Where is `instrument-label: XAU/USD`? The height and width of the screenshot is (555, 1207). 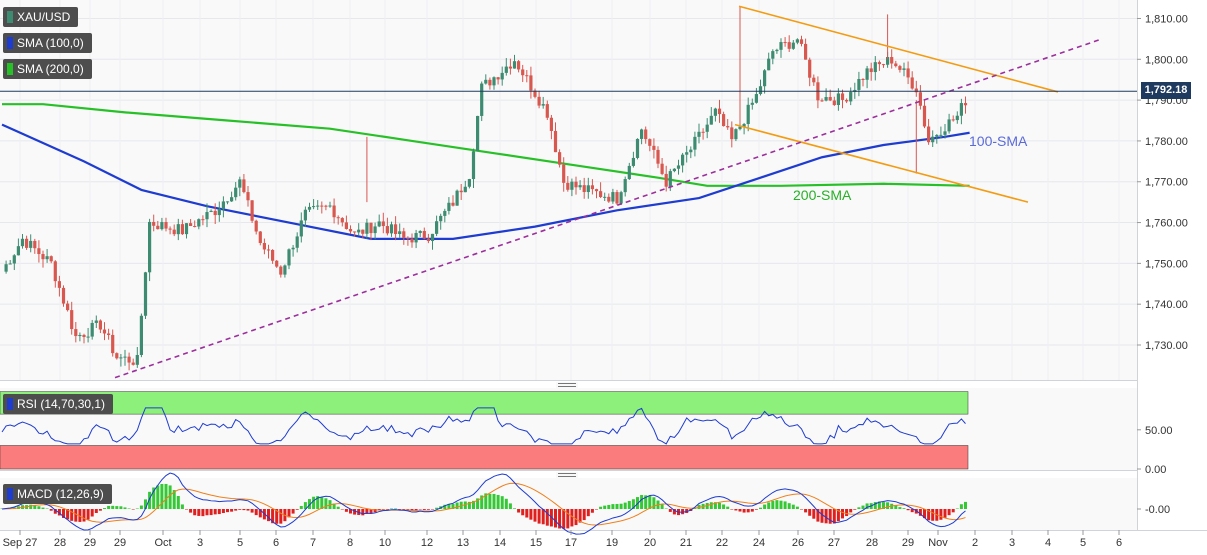 instrument-label: XAU/USD is located at coordinates (41, 17).